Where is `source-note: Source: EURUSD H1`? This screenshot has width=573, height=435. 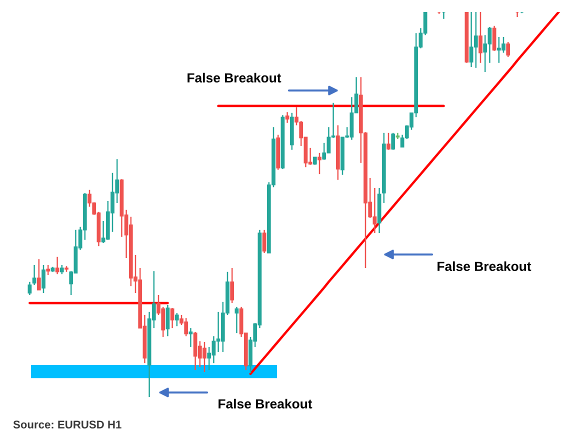
source-note: Source: EURUSD H1 is located at coordinates (67, 424).